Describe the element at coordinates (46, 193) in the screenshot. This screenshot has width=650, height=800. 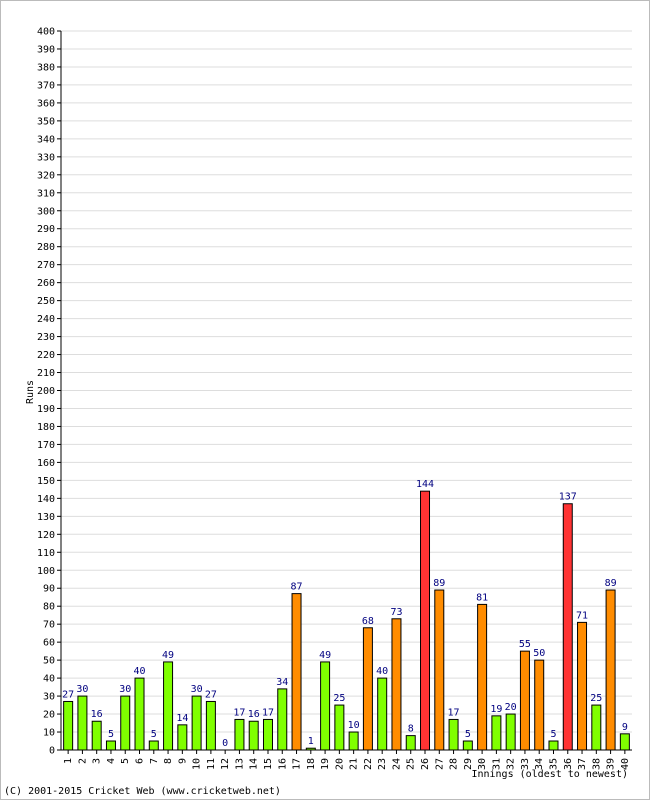
I see `y-tick-label: 310` at that location.